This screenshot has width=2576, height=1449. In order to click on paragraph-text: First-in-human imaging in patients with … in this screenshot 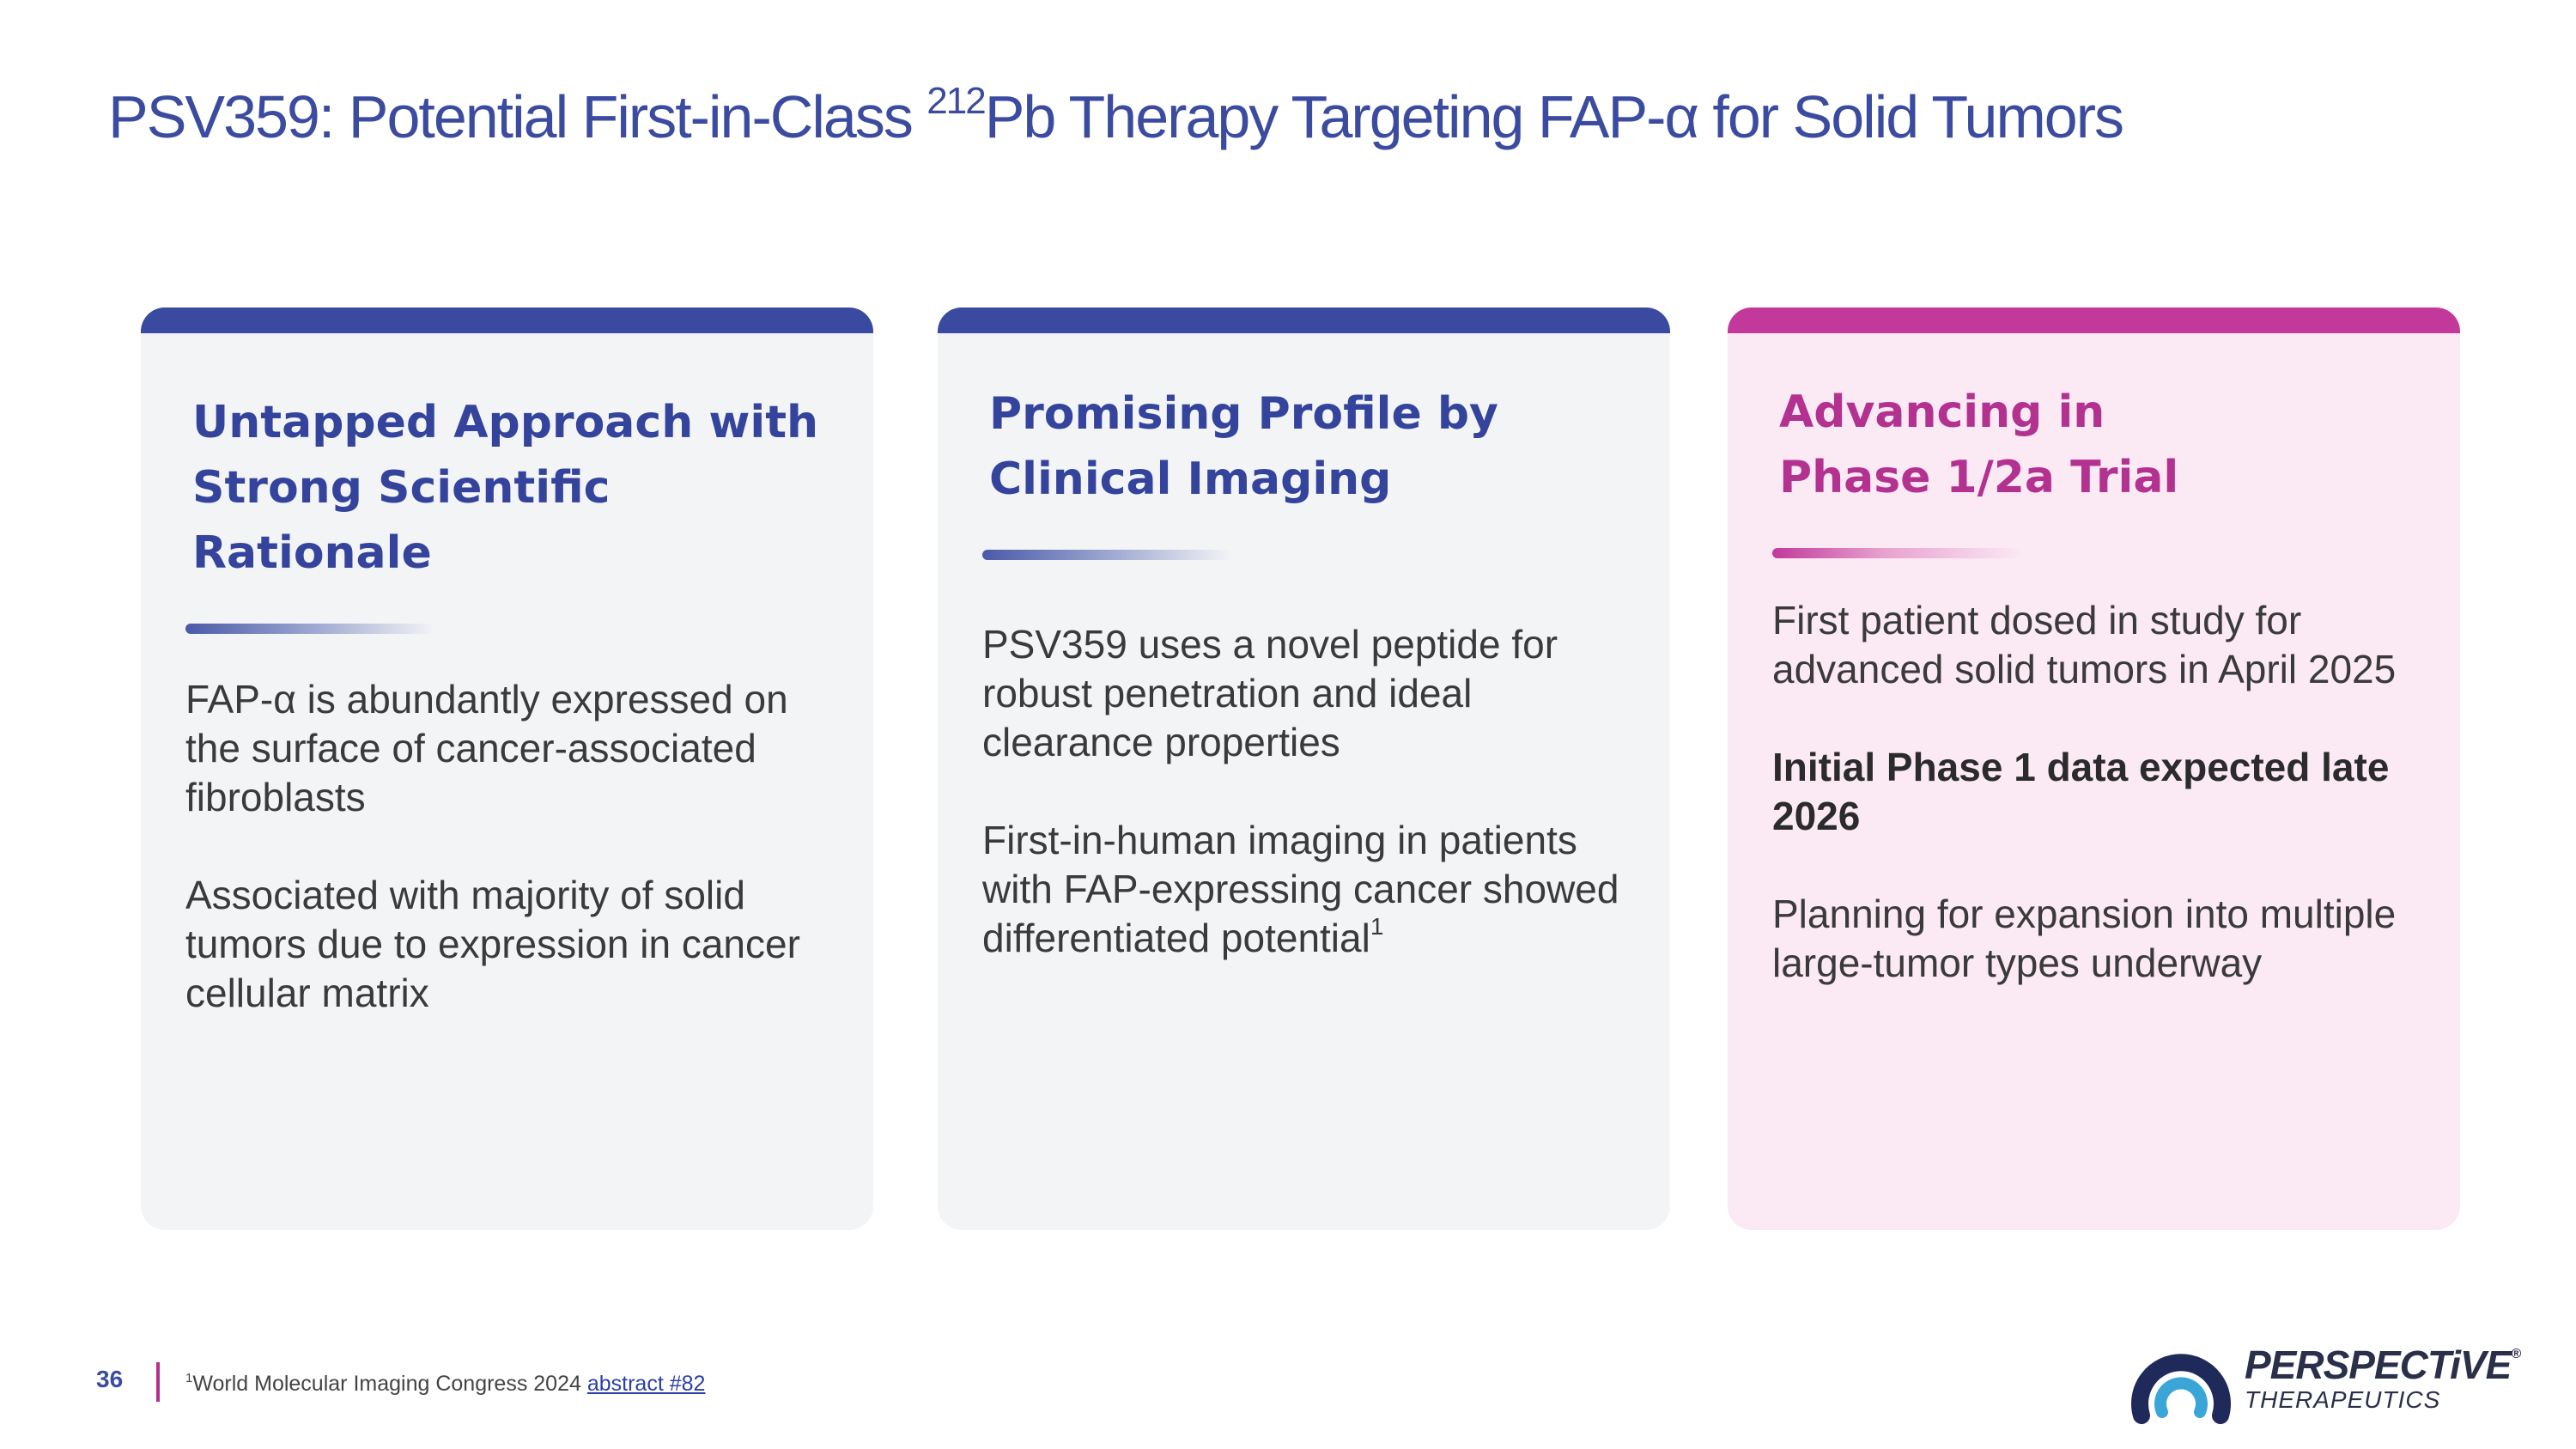, I will do `click(1301, 889)`.